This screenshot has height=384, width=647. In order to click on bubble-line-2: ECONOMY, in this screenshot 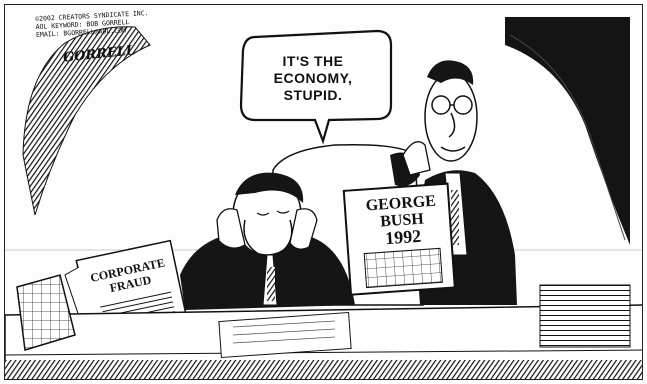, I will do `click(313, 78)`.